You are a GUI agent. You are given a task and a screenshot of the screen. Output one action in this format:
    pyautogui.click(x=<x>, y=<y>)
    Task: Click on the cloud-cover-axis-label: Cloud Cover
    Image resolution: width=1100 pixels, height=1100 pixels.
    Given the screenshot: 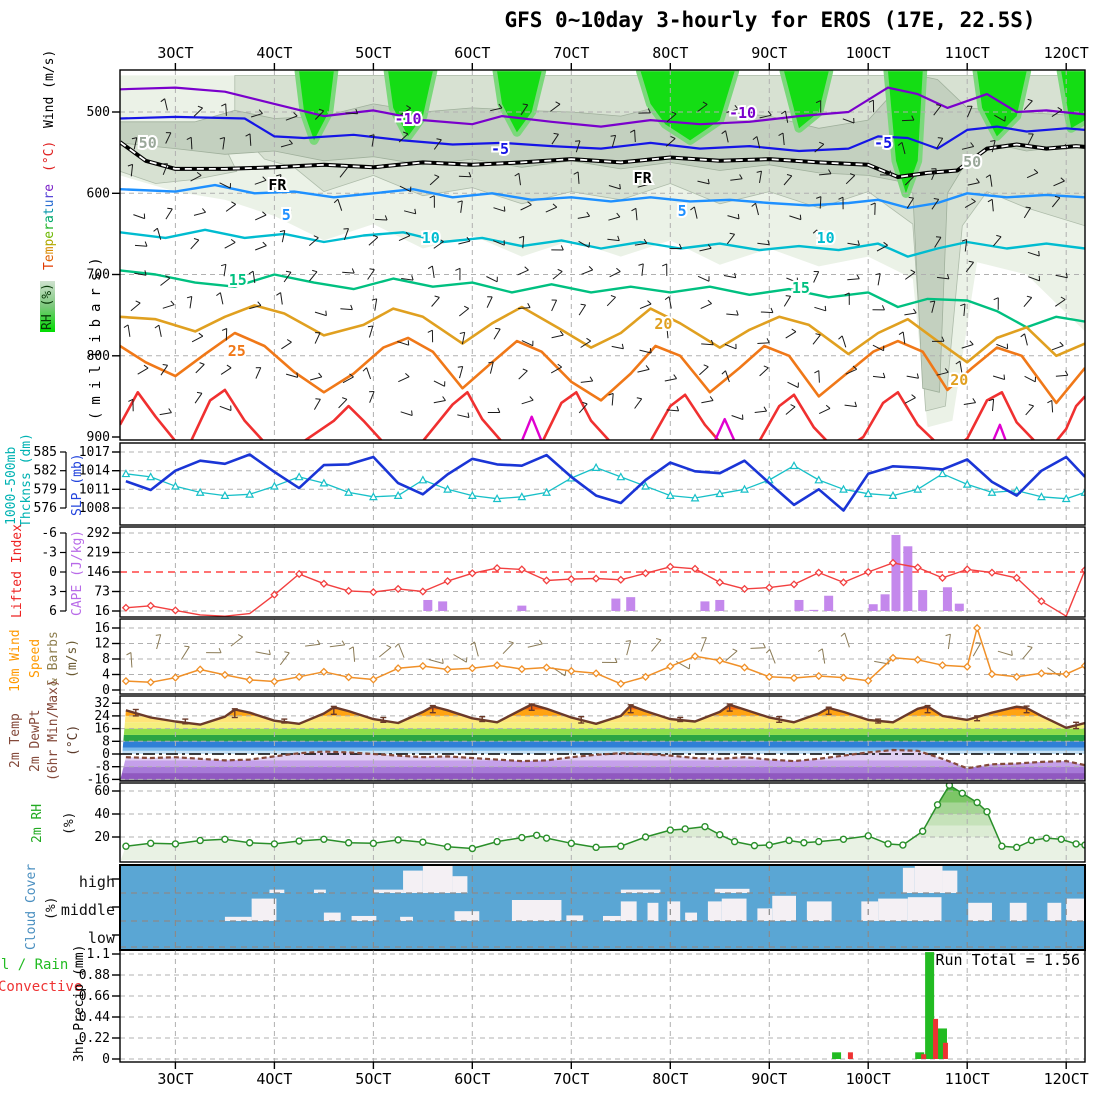 What is the action you would take?
    pyautogui.click(x=31, y=906)
    